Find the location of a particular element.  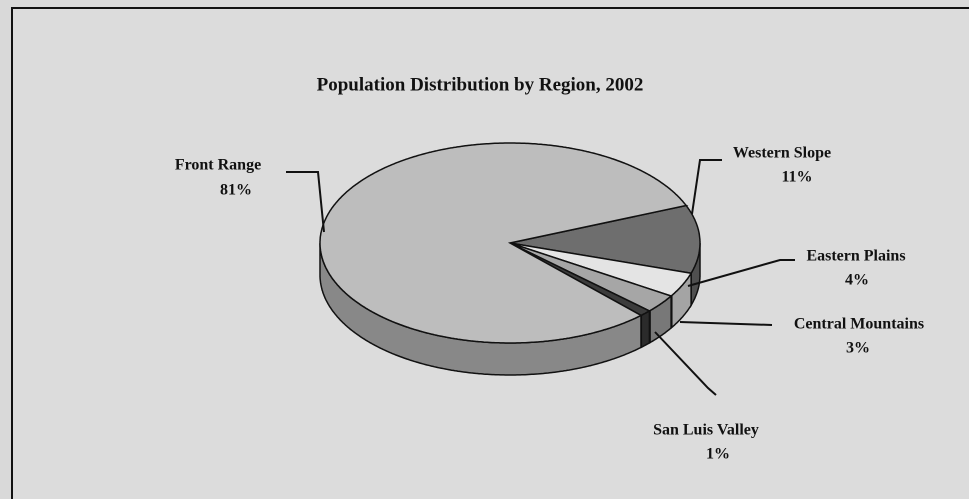

slice-value-label: 11% is located at coordinates (796, 177).